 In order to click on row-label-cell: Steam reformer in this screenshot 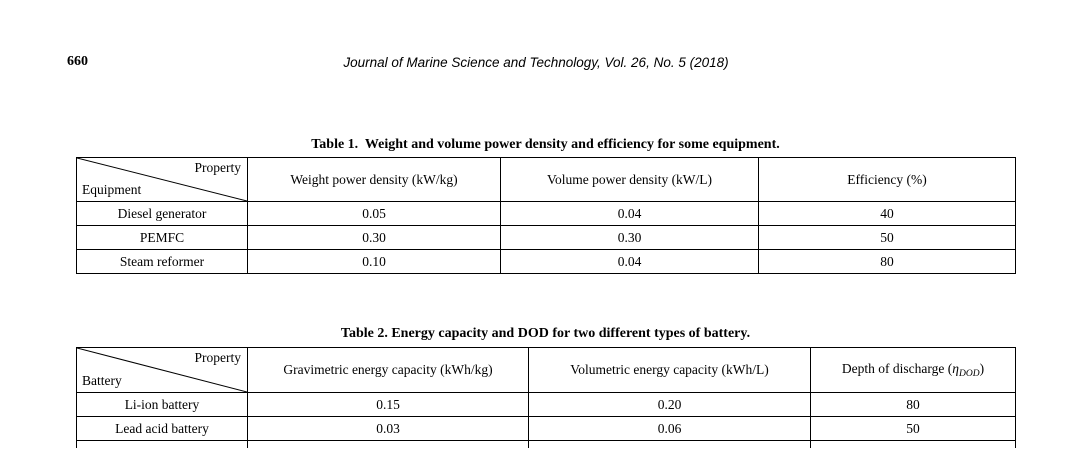, I will do `click(162, 261)`.